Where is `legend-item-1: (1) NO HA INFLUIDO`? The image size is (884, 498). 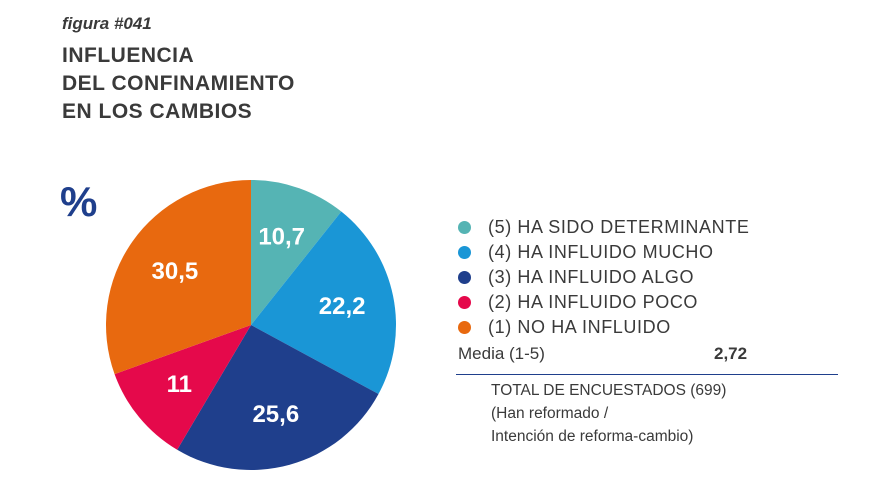
legend-item-1: (1) NO HA INFLUIDO is located at coordinates (603, 327).